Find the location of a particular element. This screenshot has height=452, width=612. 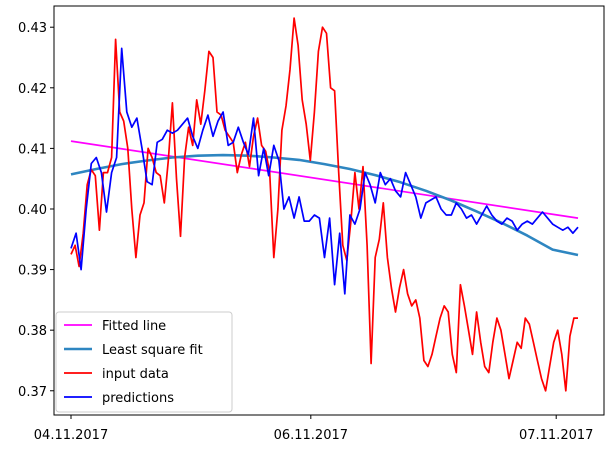

y-tick-label: 0.42 is located at coordinates (32, 89).